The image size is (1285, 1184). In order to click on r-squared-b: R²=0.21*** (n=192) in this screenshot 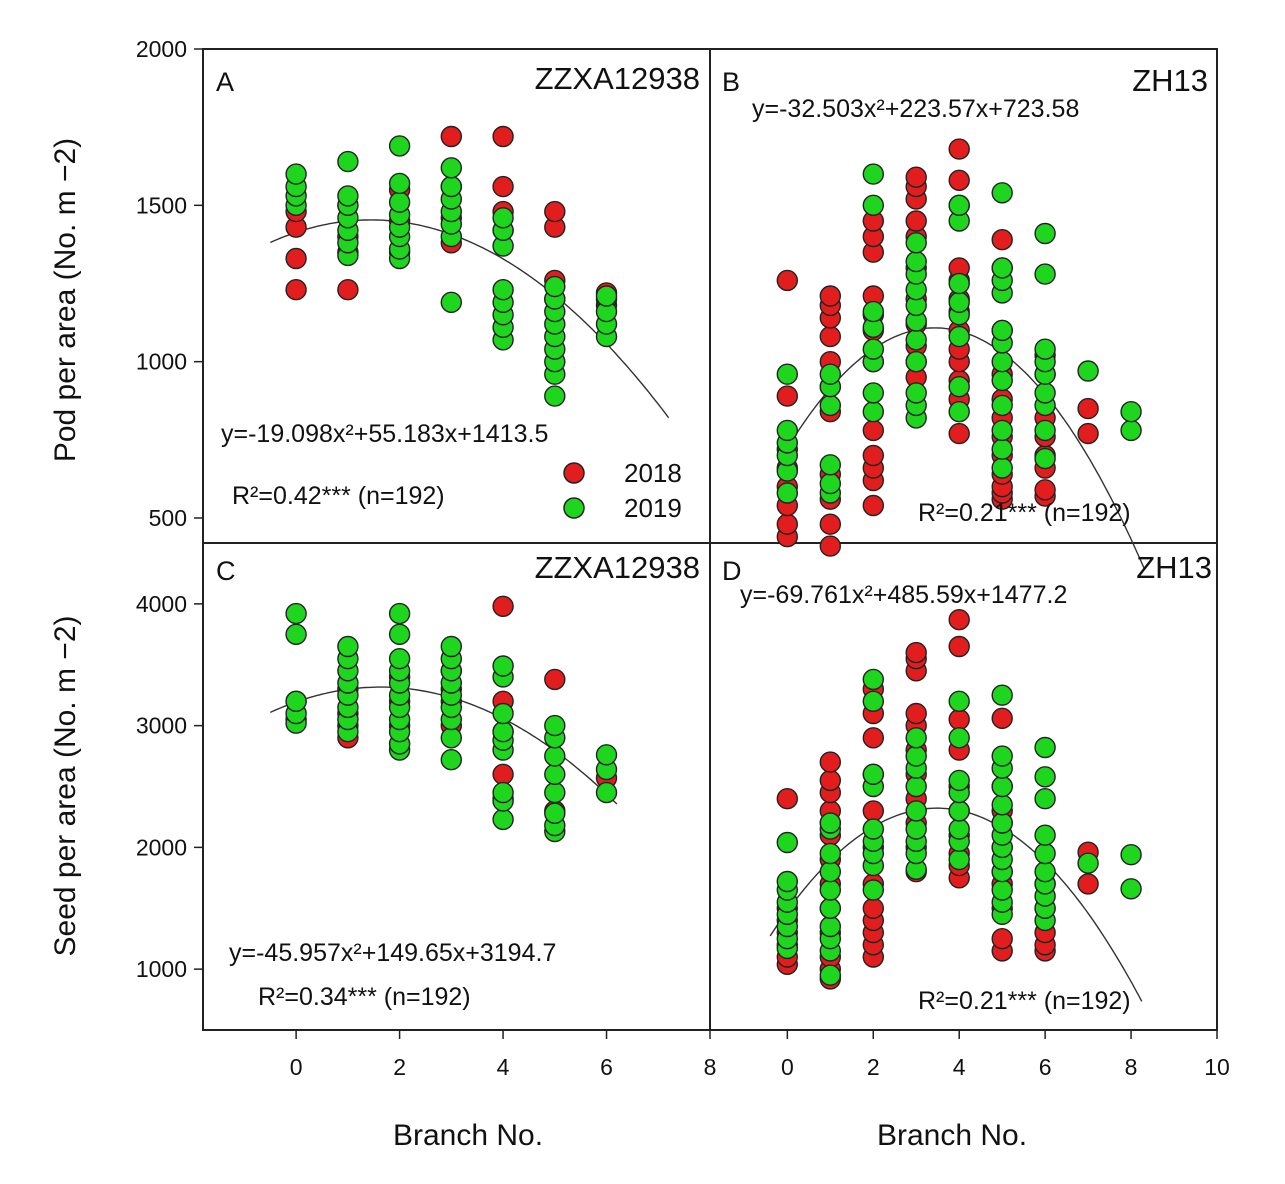, I will do `click(1024, 513)`.